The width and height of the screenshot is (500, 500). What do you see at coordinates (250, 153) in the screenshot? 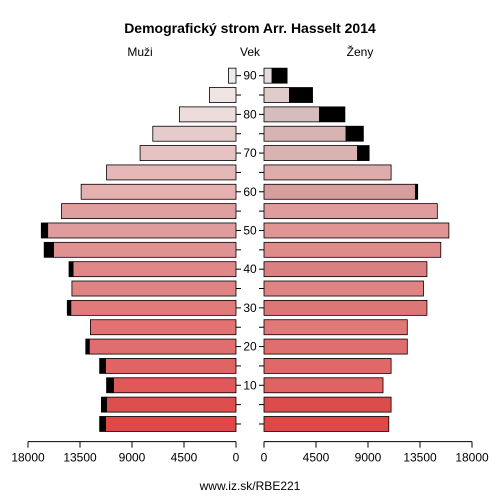
I see `age-tick-label: 70` at bounding box center [250, 153].